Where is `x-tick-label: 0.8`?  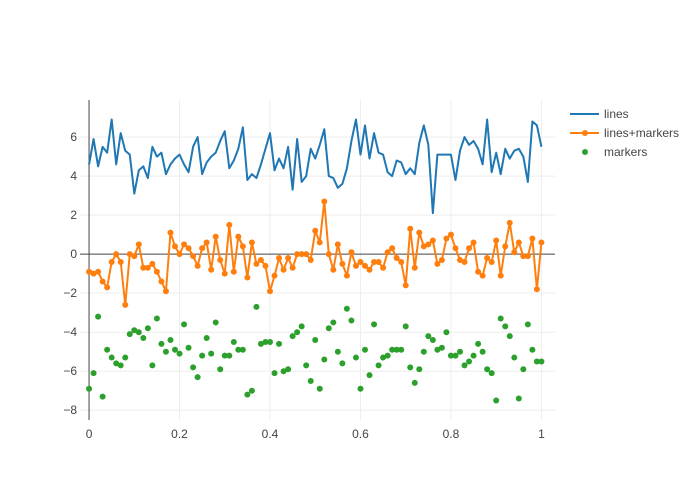
x-tick-label: 0.8 is located at coordinates (451, 434).